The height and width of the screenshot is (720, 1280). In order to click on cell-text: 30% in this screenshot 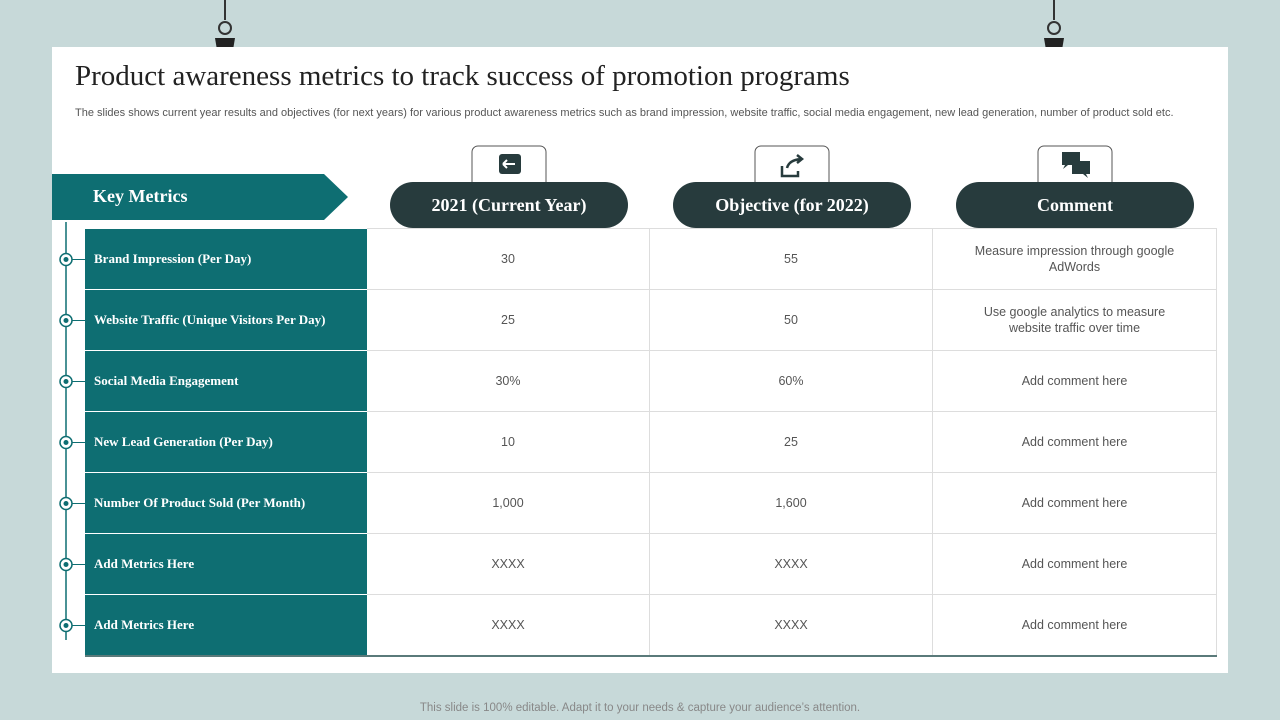, I will do `click(508, 381)`.